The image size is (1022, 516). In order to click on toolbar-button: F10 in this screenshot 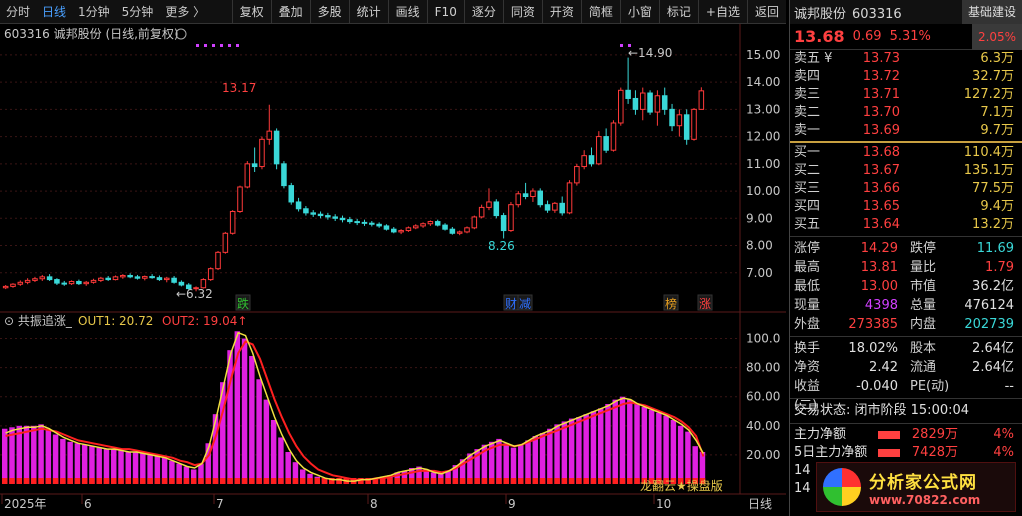, I will do `click(445, 12)`.